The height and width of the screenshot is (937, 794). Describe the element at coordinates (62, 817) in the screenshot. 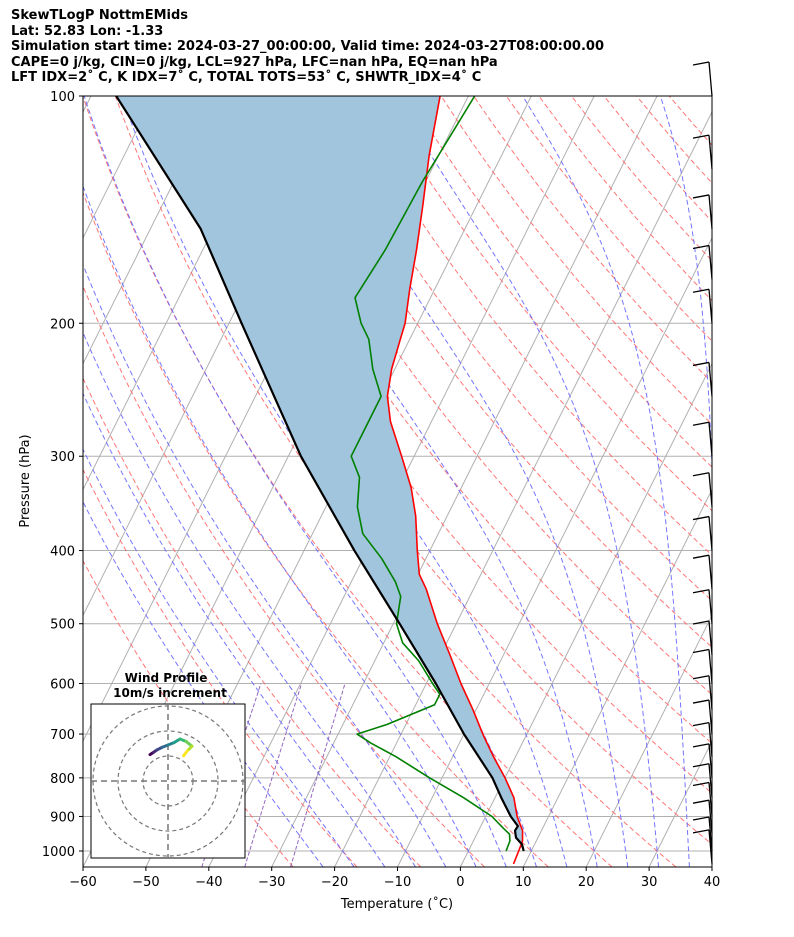

I see `y-tick-label: 900` at that location.